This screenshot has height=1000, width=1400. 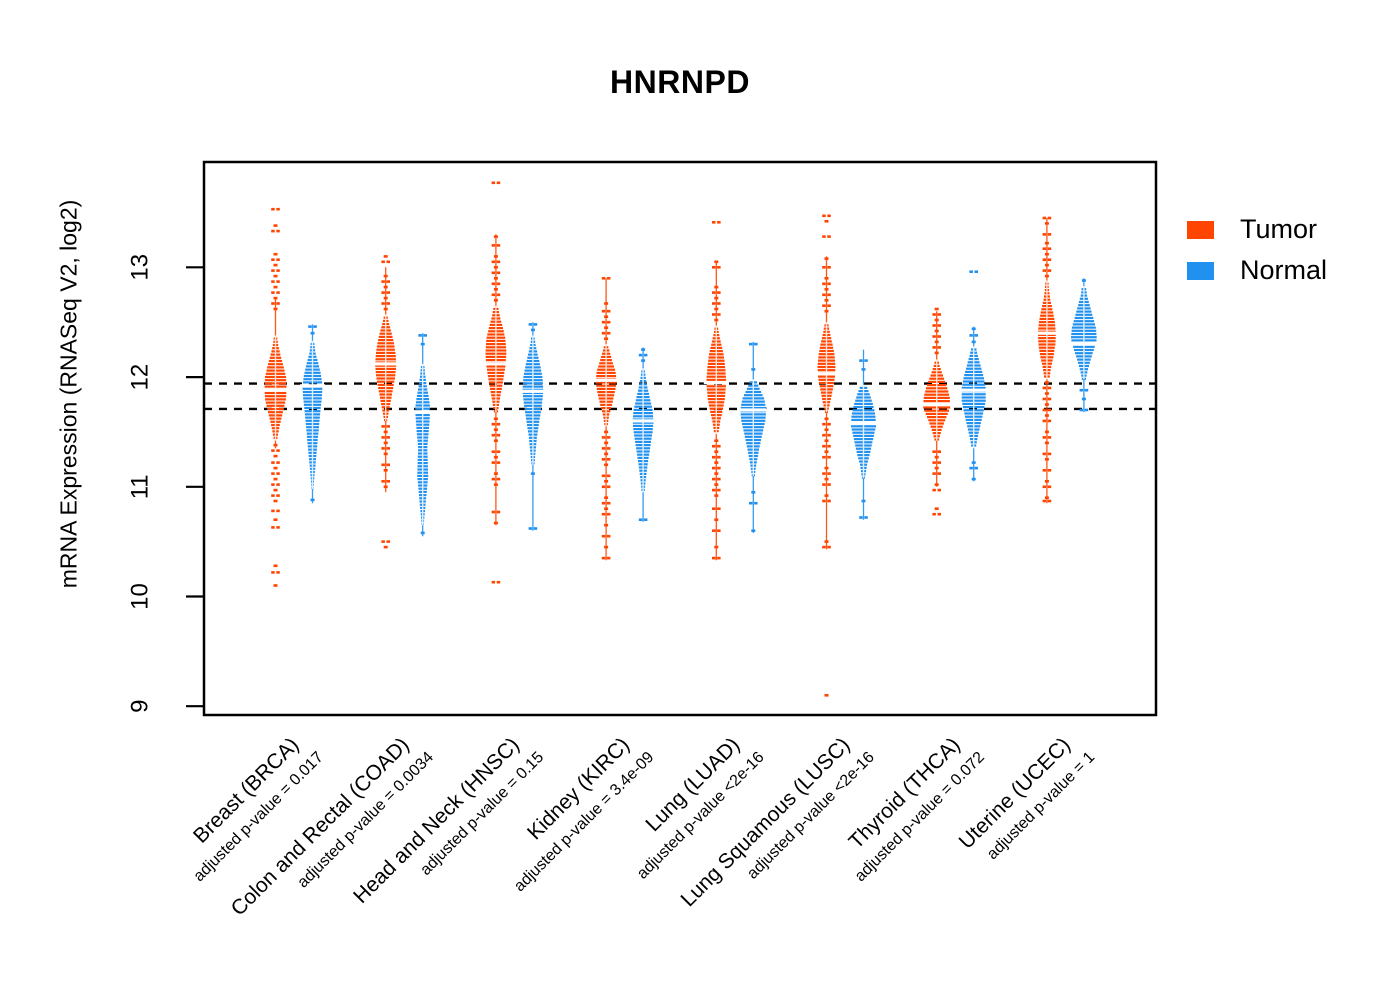 What do you see at coordinates (1279, 229) in the screenshot?
I see `tumor-label: Tumor` at bounding box center [1279, 229].